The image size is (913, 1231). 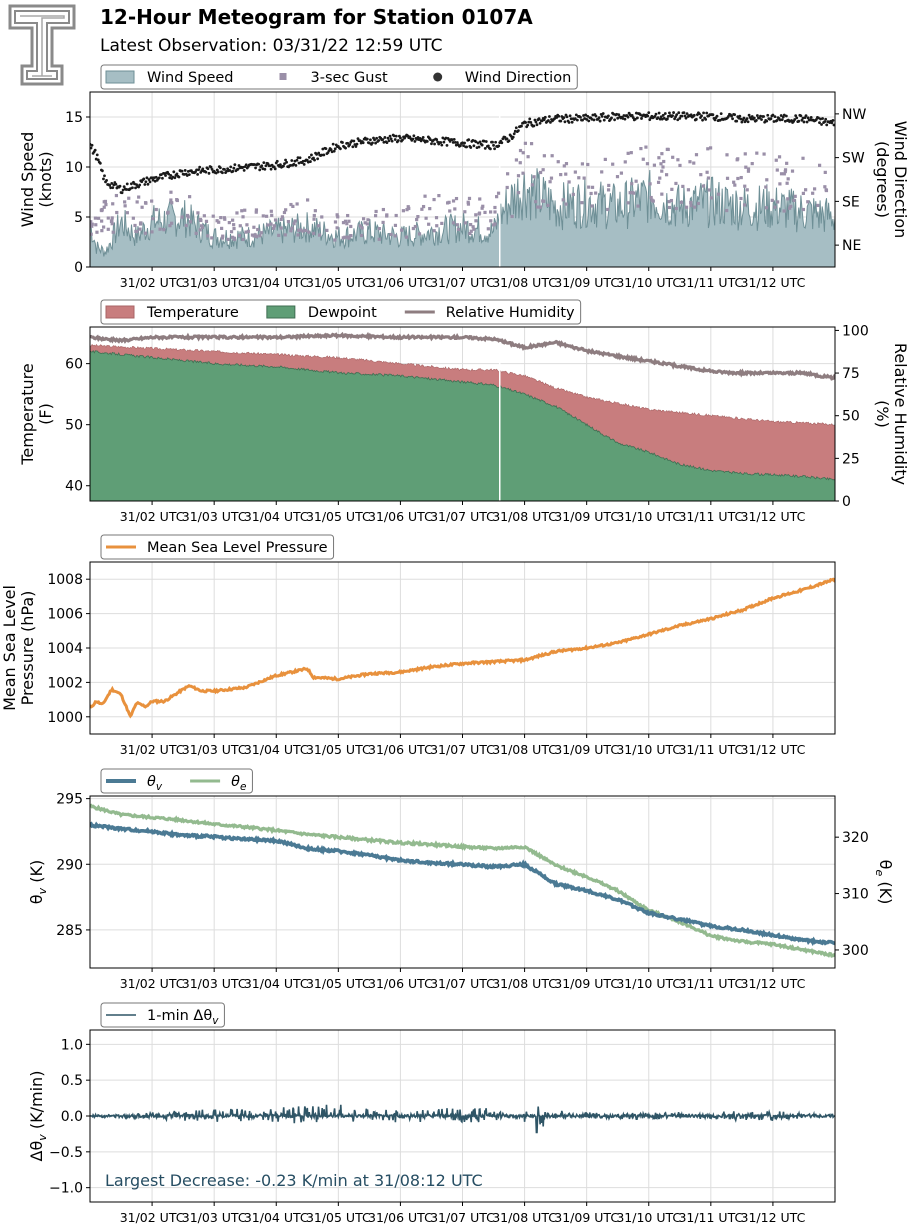 I want to click on legend-label: θv, so click(x=155, y=783).